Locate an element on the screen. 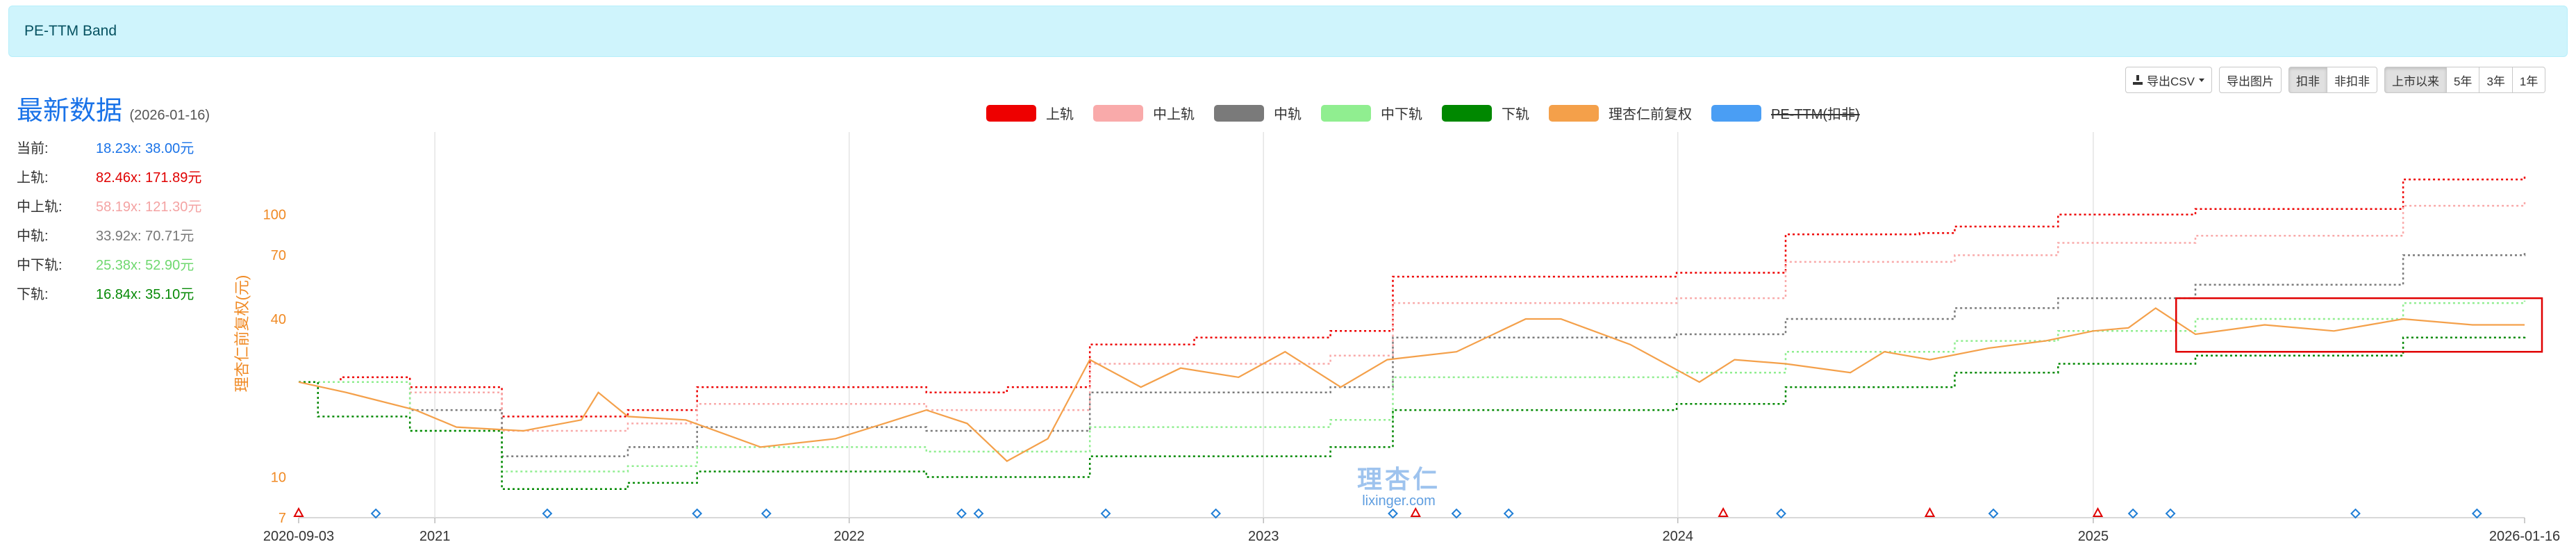  legend-label: 下轨 is located at coordinates (1515, 114).